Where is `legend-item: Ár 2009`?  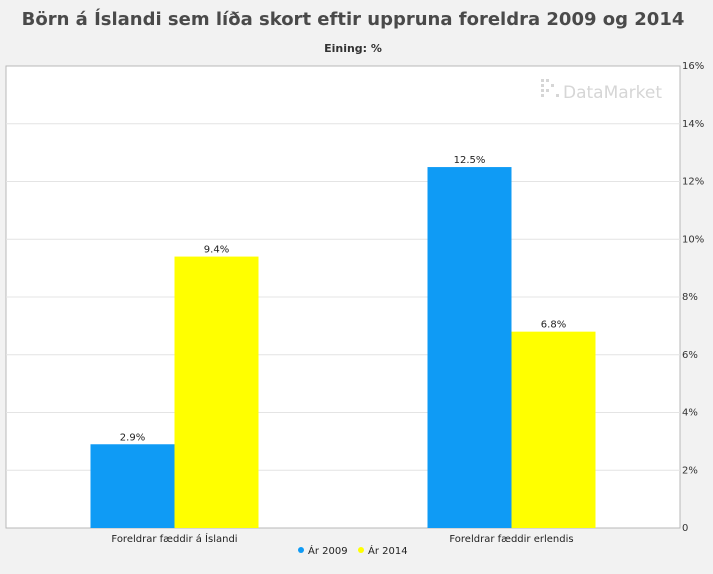 legend-item: Ár 2009 is located at coordinates (323, 550).